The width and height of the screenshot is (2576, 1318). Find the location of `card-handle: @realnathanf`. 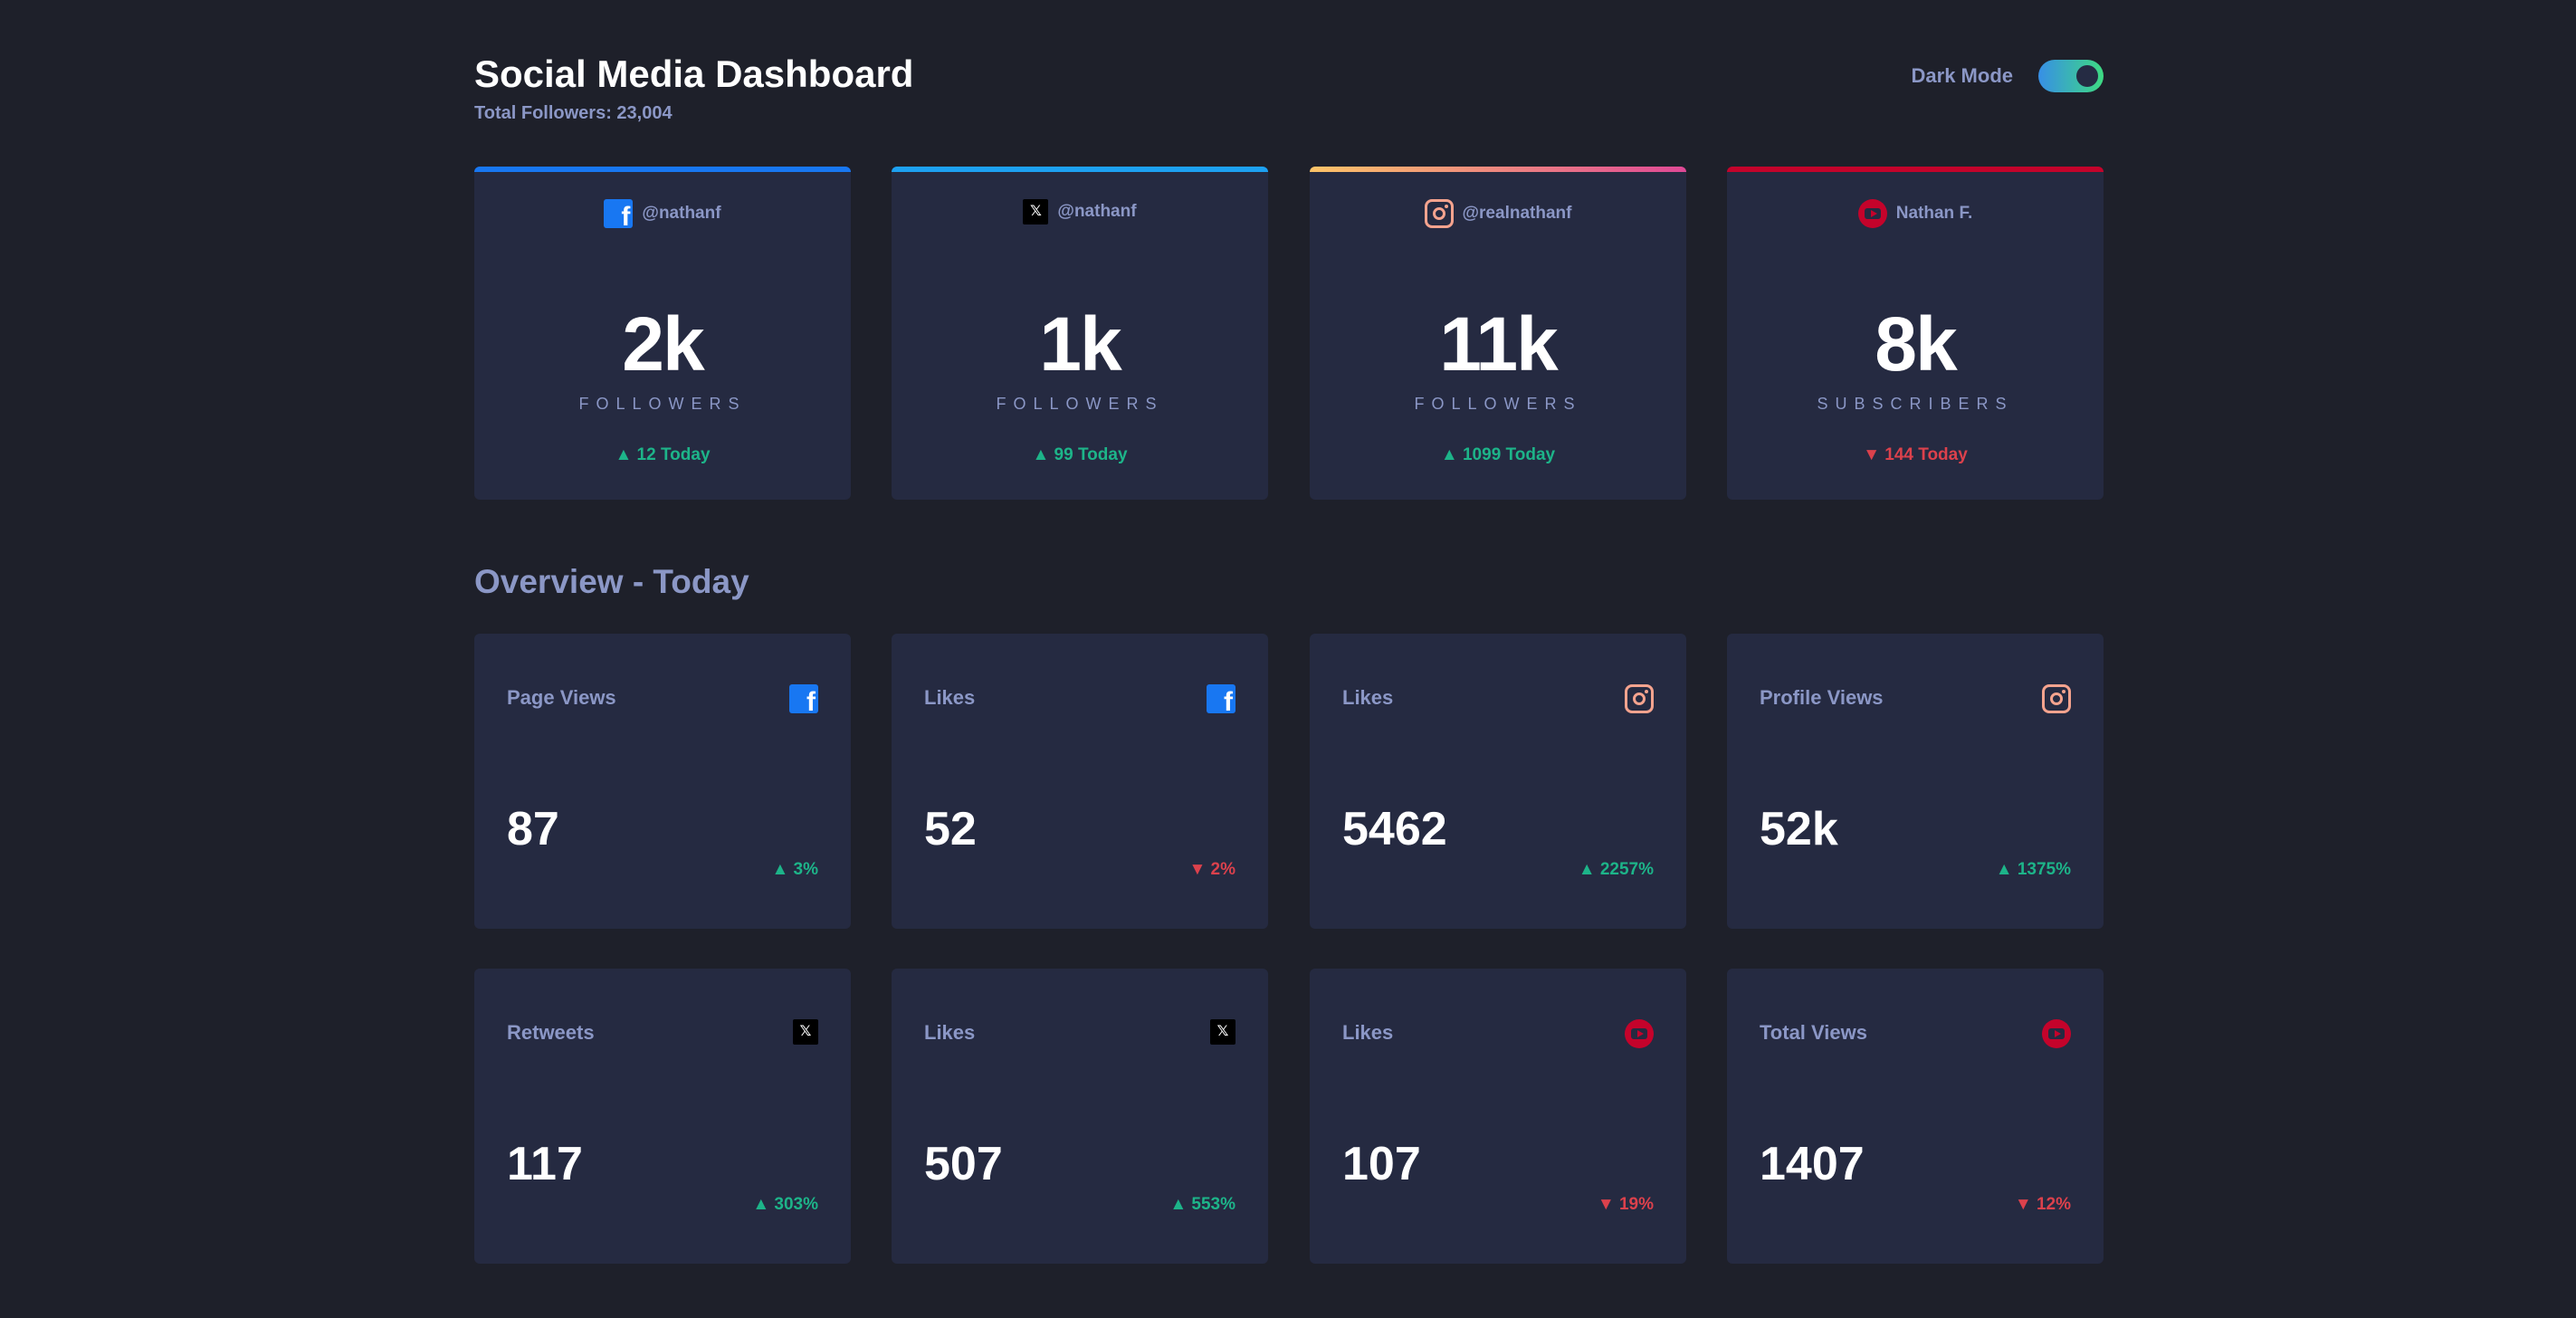

card-handle: @realnathanf is located at coordinates (1517, 214).